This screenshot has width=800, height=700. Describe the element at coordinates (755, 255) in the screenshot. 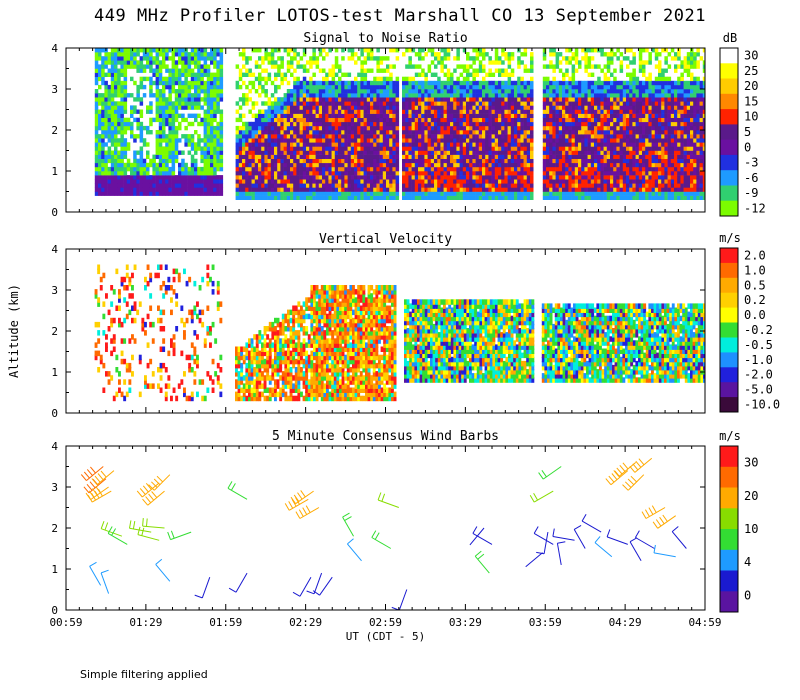

I see `colorbar-label: 2.0` at that location.